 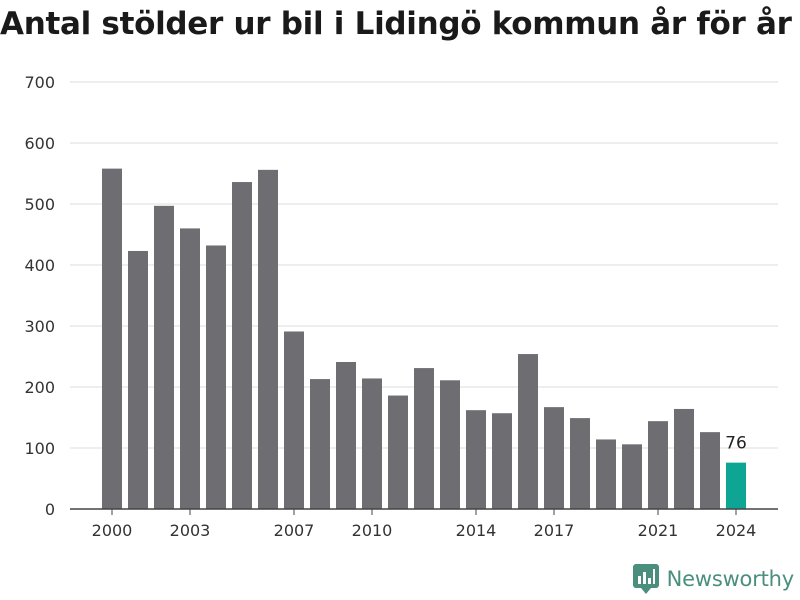 I want to click on bar-2018, so click(x=580, y=463).